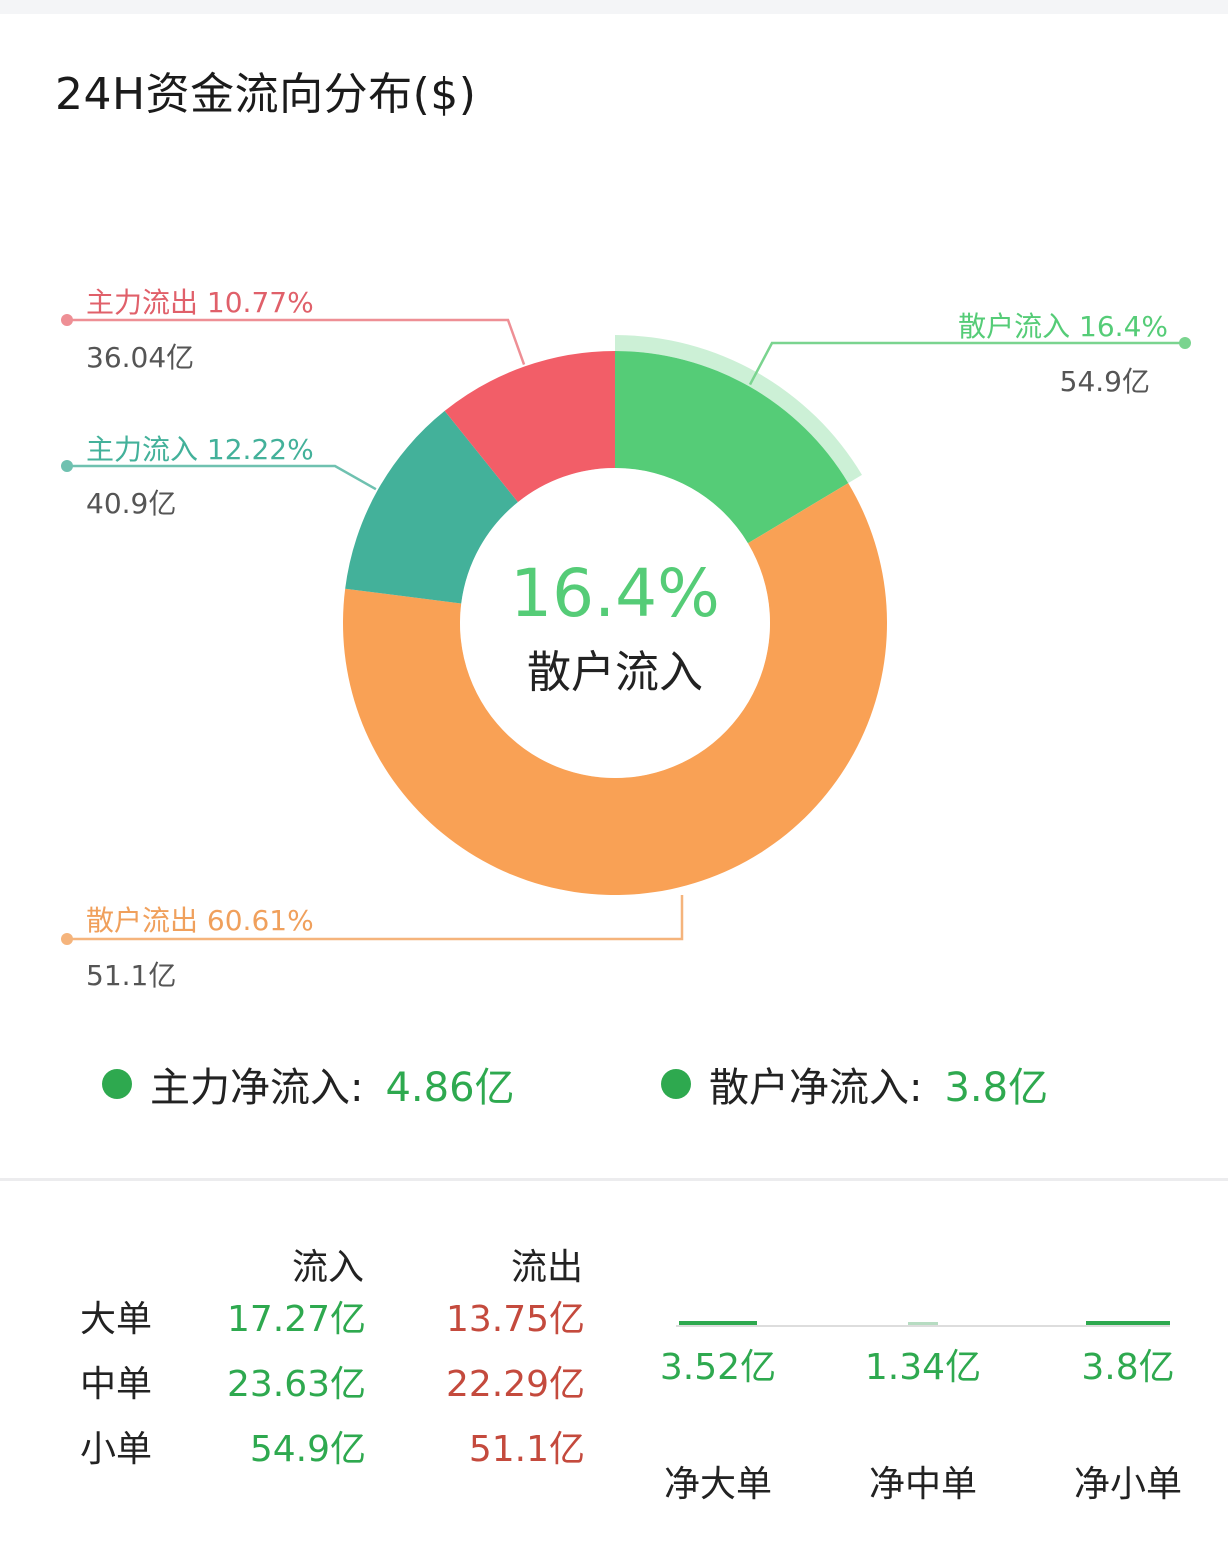  What do you see at coordinates (296, 341) in the screenshot?
I see `leader-main-outflow` at bounding box center [296, 341].